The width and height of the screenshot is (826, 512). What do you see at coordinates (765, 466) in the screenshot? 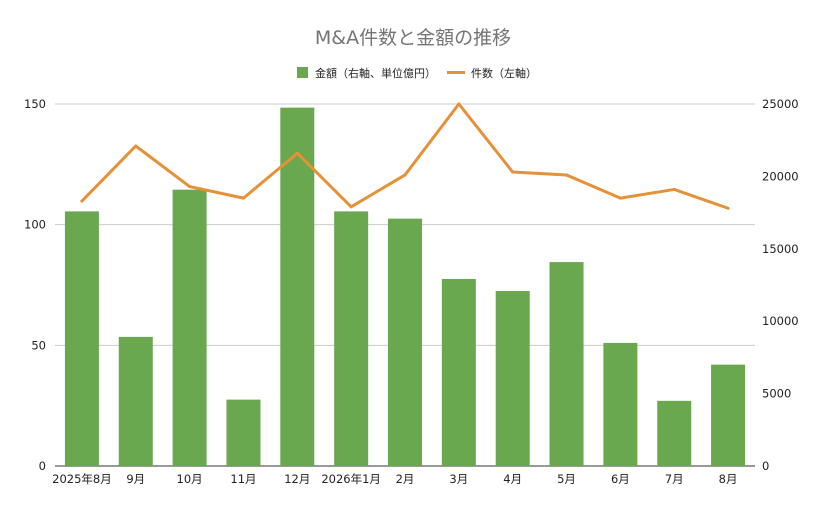
I see `right-tick-label: 0` at bounding box center [765, 466].